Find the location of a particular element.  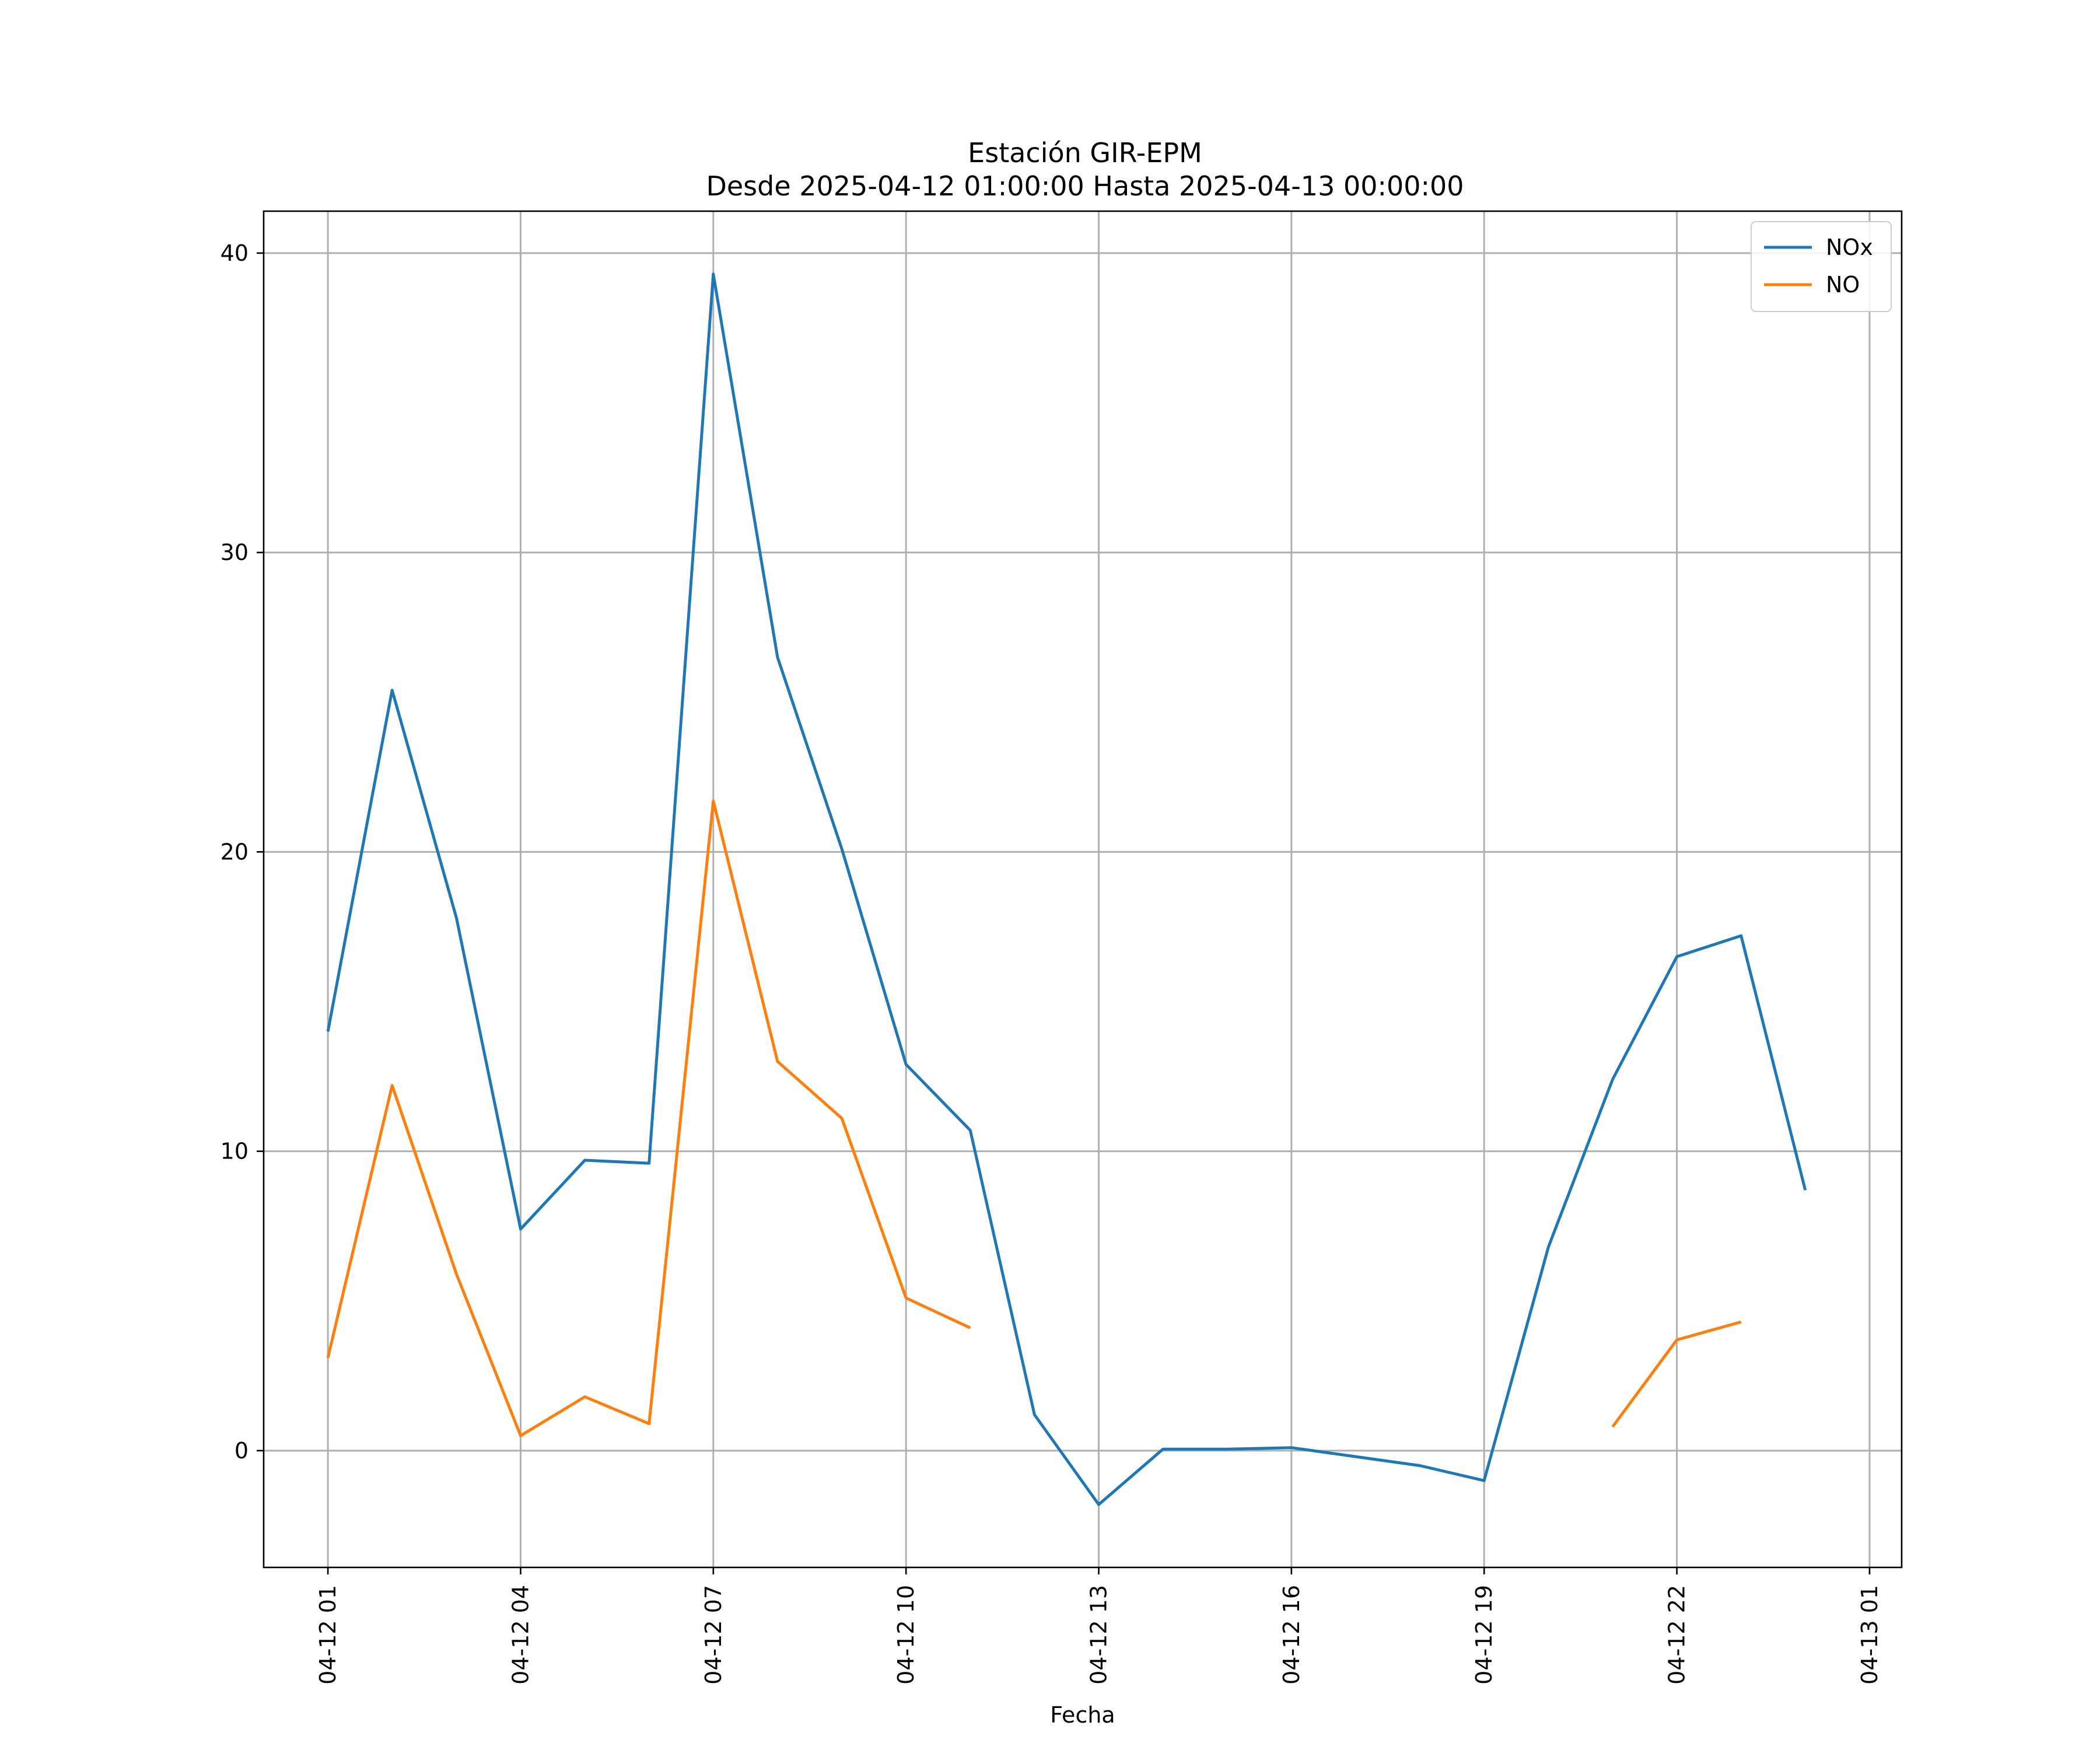

x-tick-label: 04-12 16 is located at coordinates (1291, 1635).